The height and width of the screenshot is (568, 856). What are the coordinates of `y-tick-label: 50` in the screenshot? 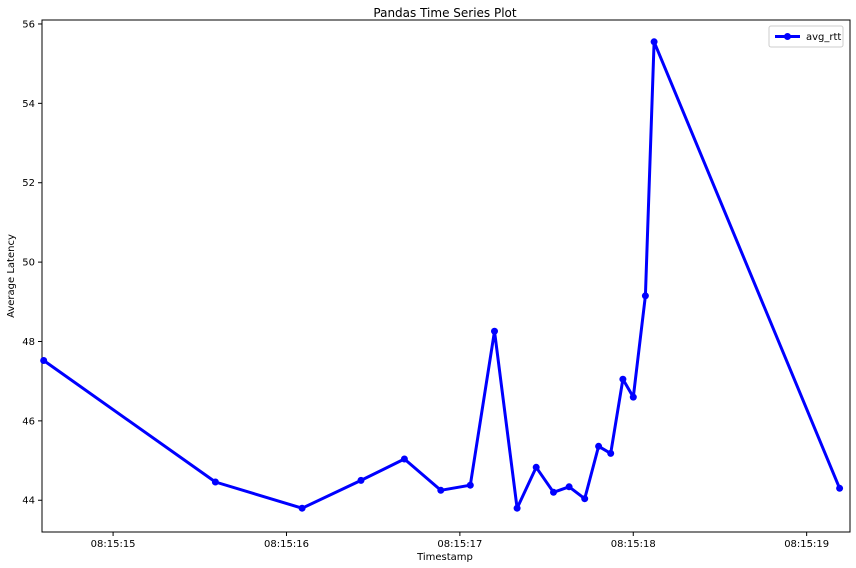 It's located at (28, 263).